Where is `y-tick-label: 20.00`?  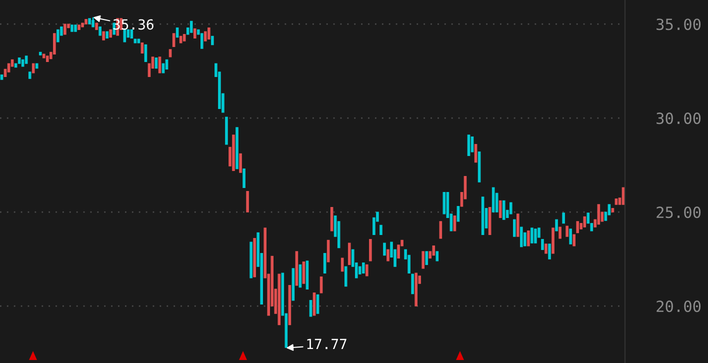
y-tick-label: 20.00 is located at coordinates (678, 306).